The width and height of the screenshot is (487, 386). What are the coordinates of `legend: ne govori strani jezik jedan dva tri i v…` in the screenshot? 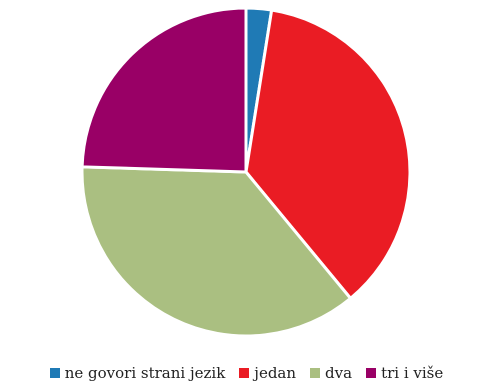 It's located at (246, 373).